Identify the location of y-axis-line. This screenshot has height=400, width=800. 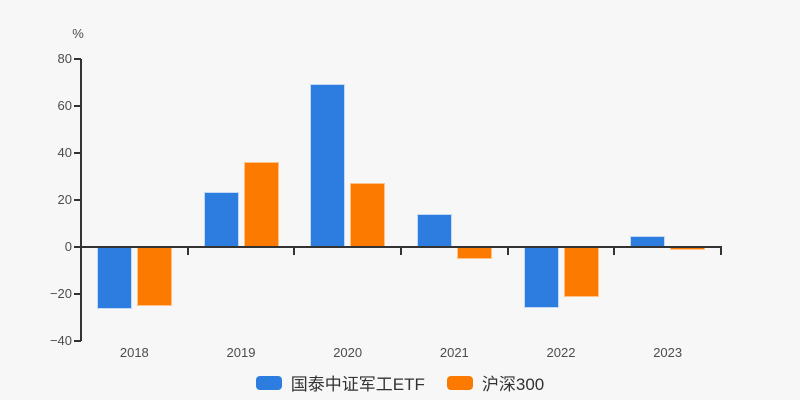
(81, 200).